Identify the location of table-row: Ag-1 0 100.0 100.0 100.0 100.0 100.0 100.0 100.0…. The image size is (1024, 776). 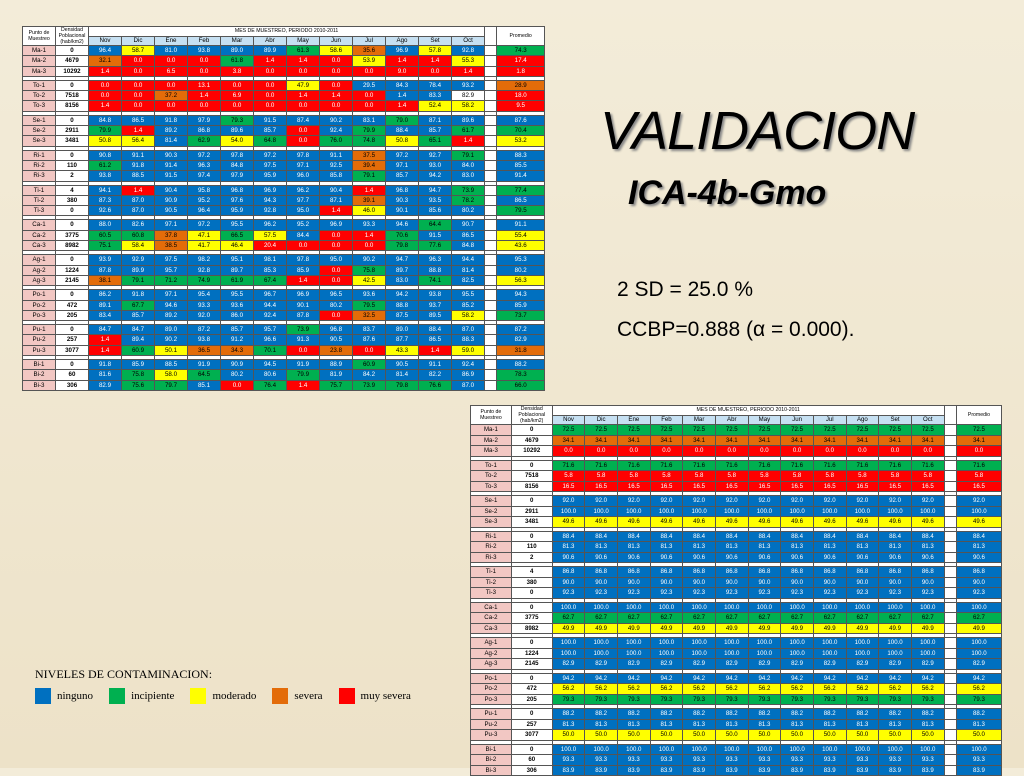
(736, 643).